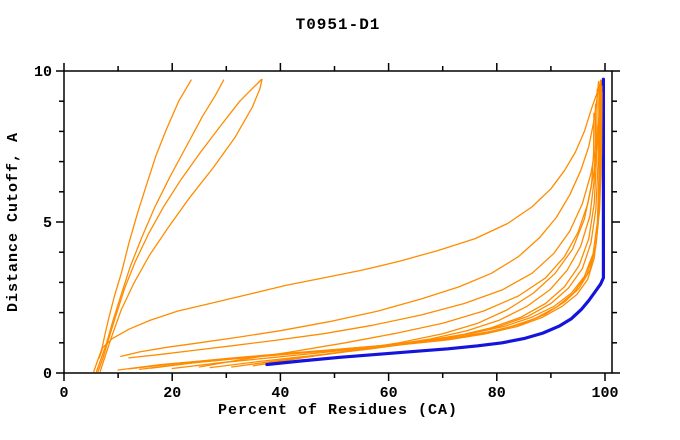 Image resolution: width=680 pixels, height=440 pixels. What do you see at coordinates (338, 410) in the screenshot?
I see `x-axis-label: Percent of Residues (CA)` at bounding box center [338, 410].